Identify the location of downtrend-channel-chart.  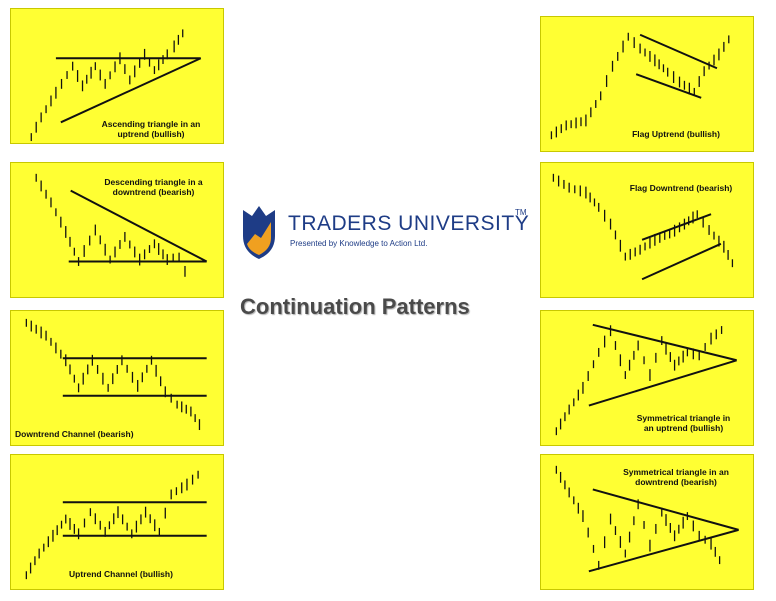
(116, 374).